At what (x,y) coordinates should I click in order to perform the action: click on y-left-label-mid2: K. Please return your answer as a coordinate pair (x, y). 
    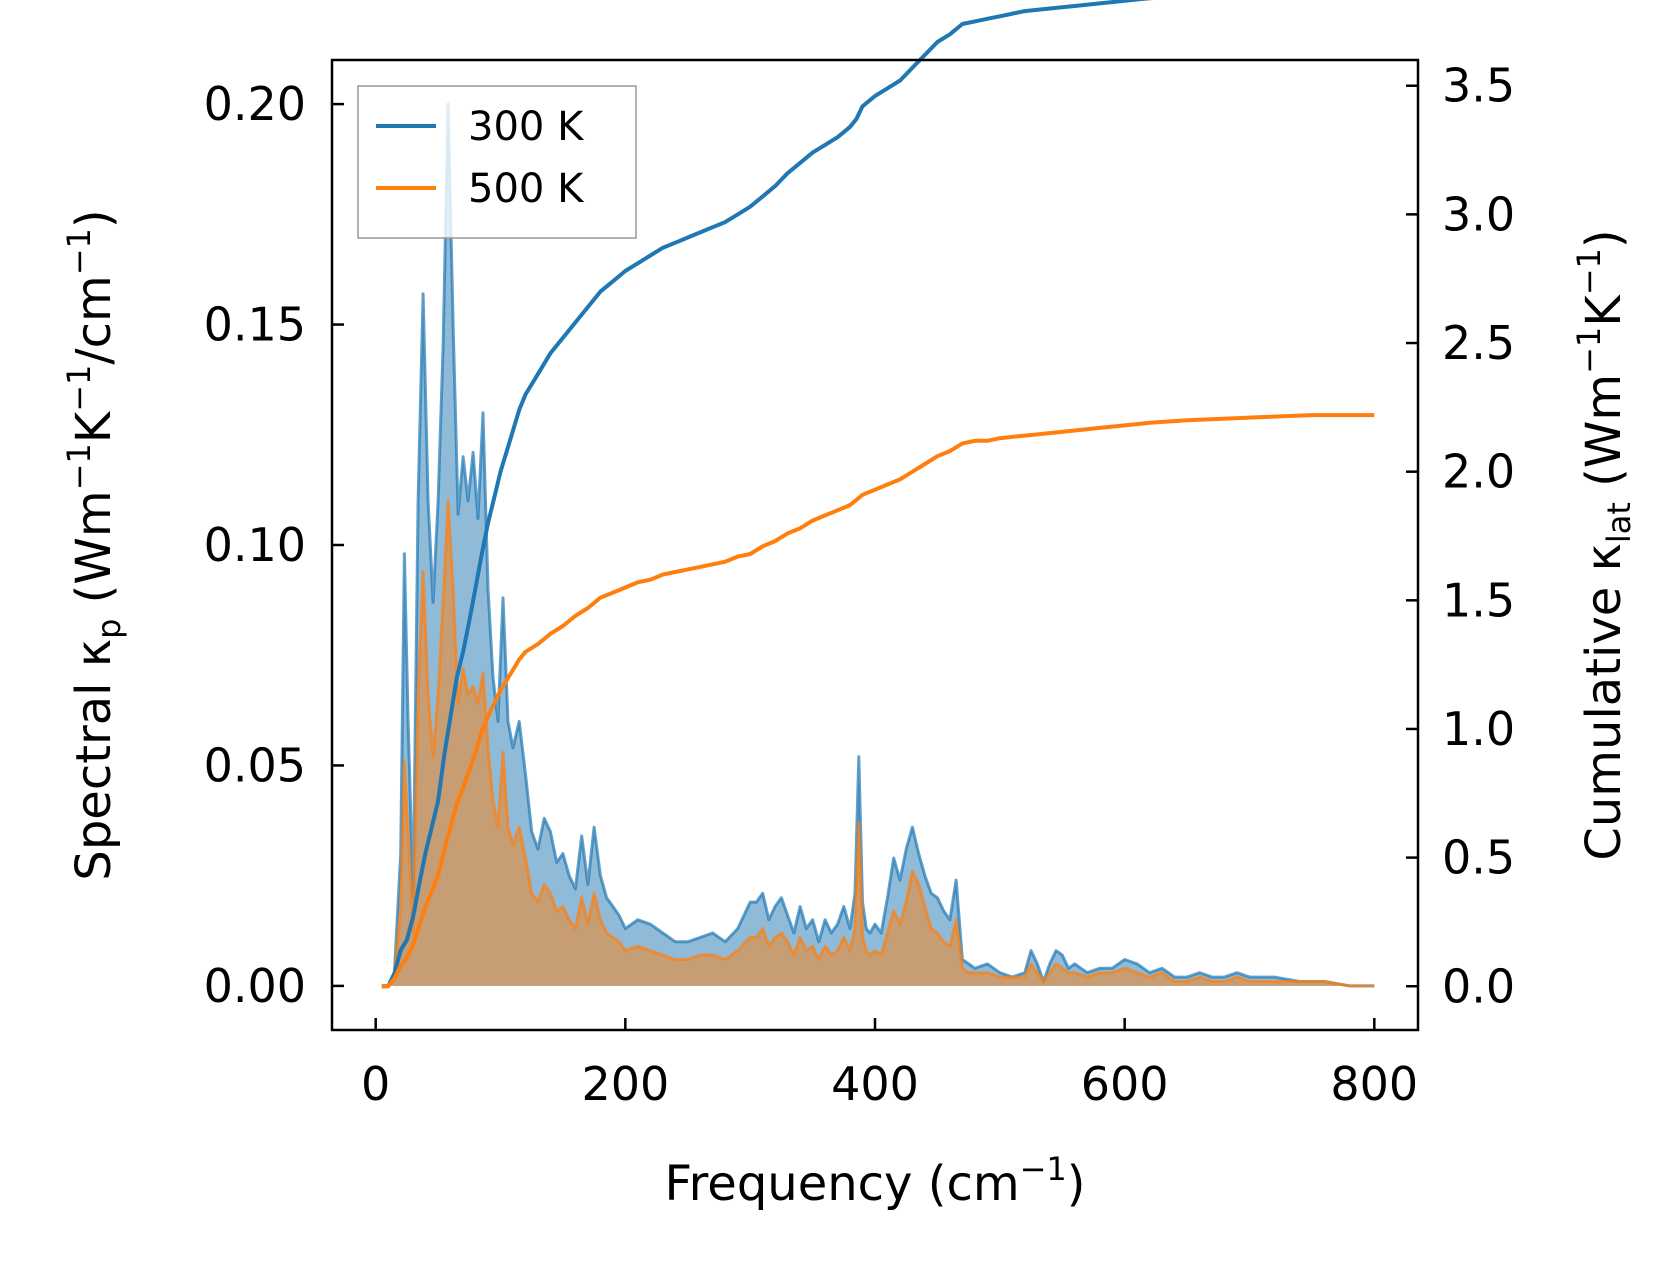
    Looking at the image, I should click on (94, 426).